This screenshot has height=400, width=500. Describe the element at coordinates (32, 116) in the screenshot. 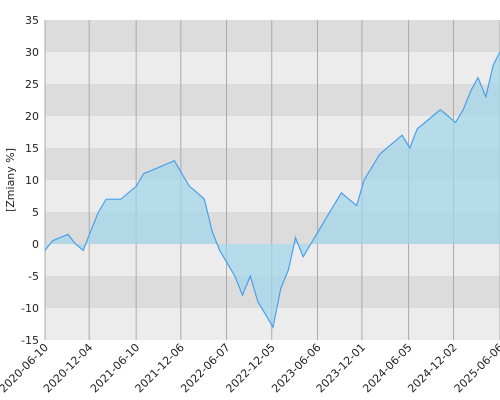

I see `y-tick-label: 20` at that location.